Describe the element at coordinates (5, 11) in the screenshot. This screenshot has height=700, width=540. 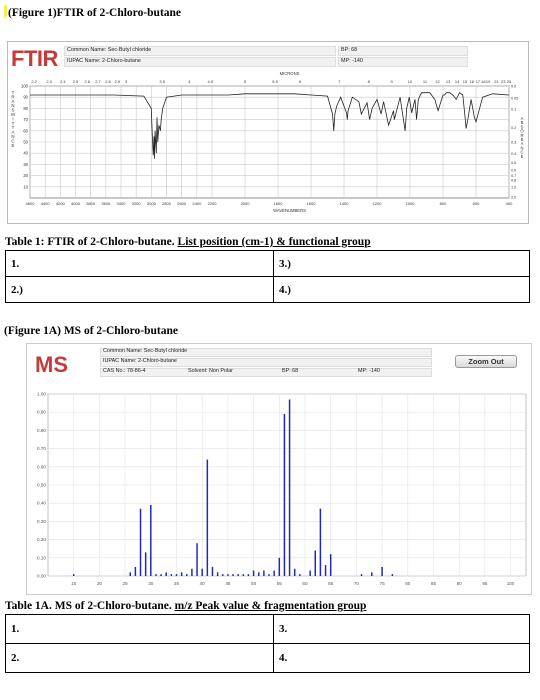
I see `highlight-mark` at that location.